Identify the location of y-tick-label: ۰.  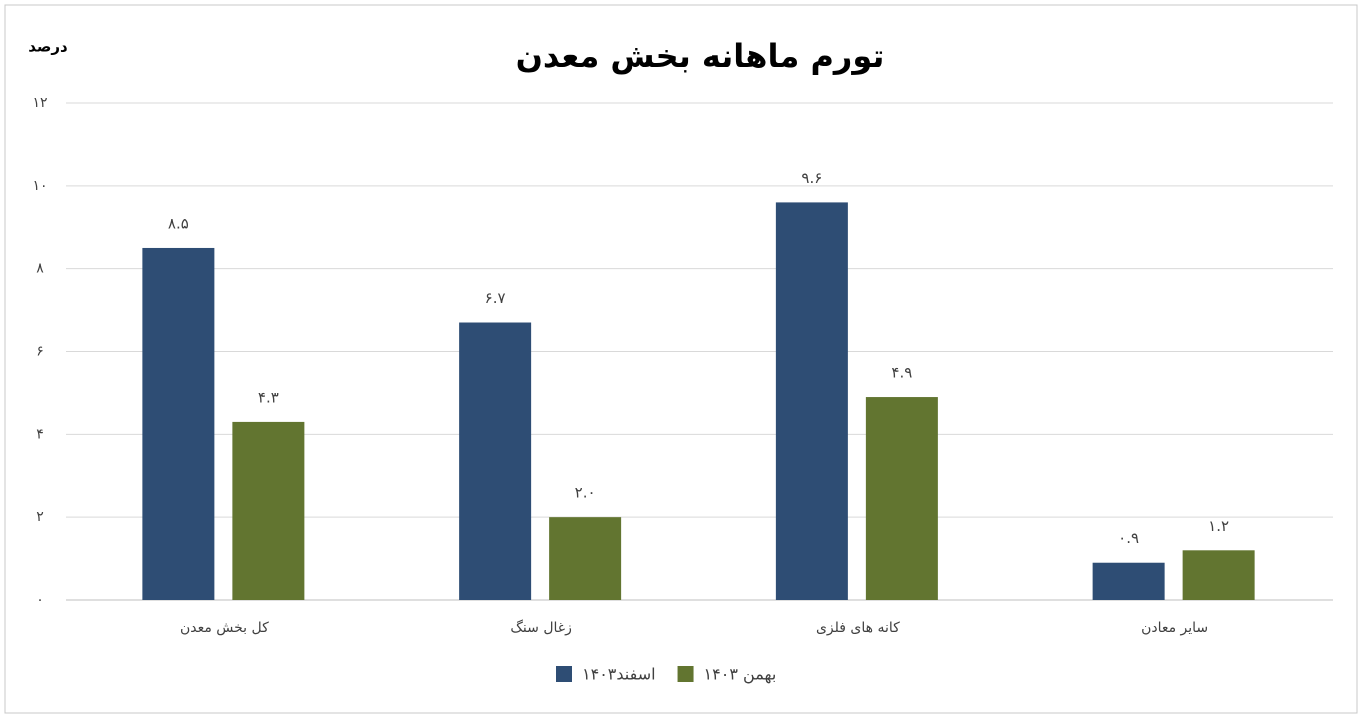
(40, 600).